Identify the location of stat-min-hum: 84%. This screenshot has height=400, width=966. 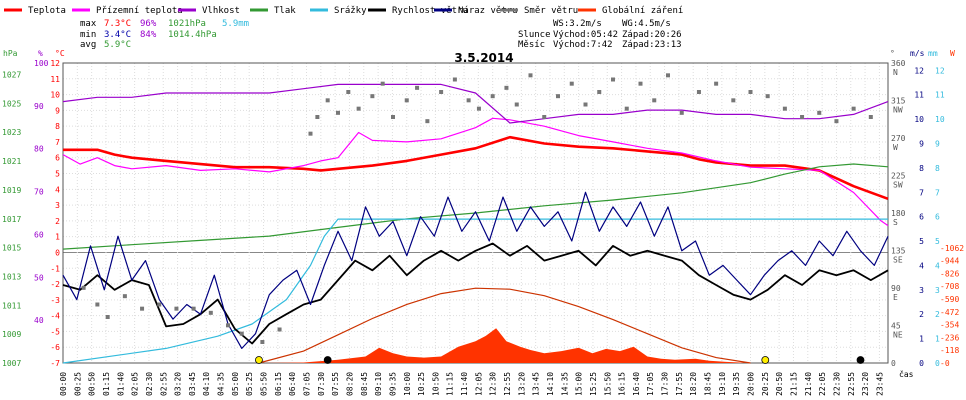
(148, 35).